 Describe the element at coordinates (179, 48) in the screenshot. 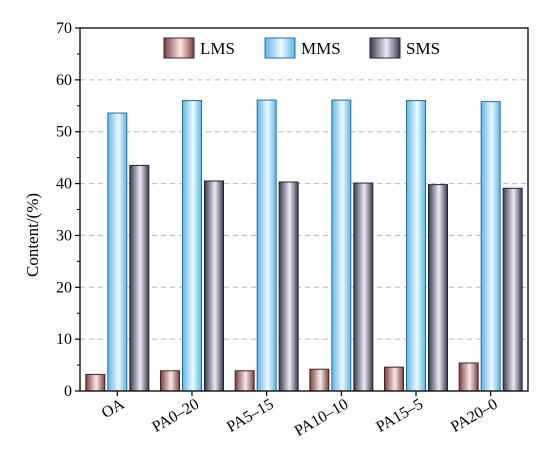

I see `legend-swatch-lms` at that location.